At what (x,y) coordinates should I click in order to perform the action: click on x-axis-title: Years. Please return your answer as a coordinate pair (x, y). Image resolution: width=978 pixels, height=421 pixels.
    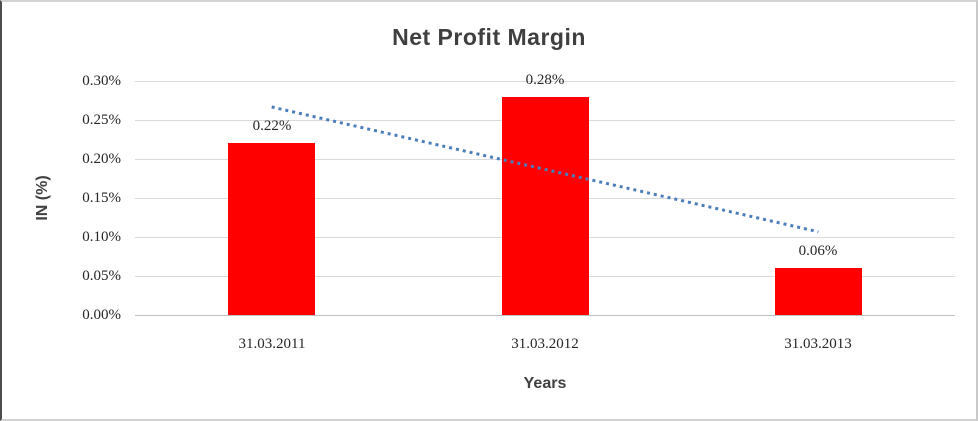
    Looking at the image, I should click on (545, 383).